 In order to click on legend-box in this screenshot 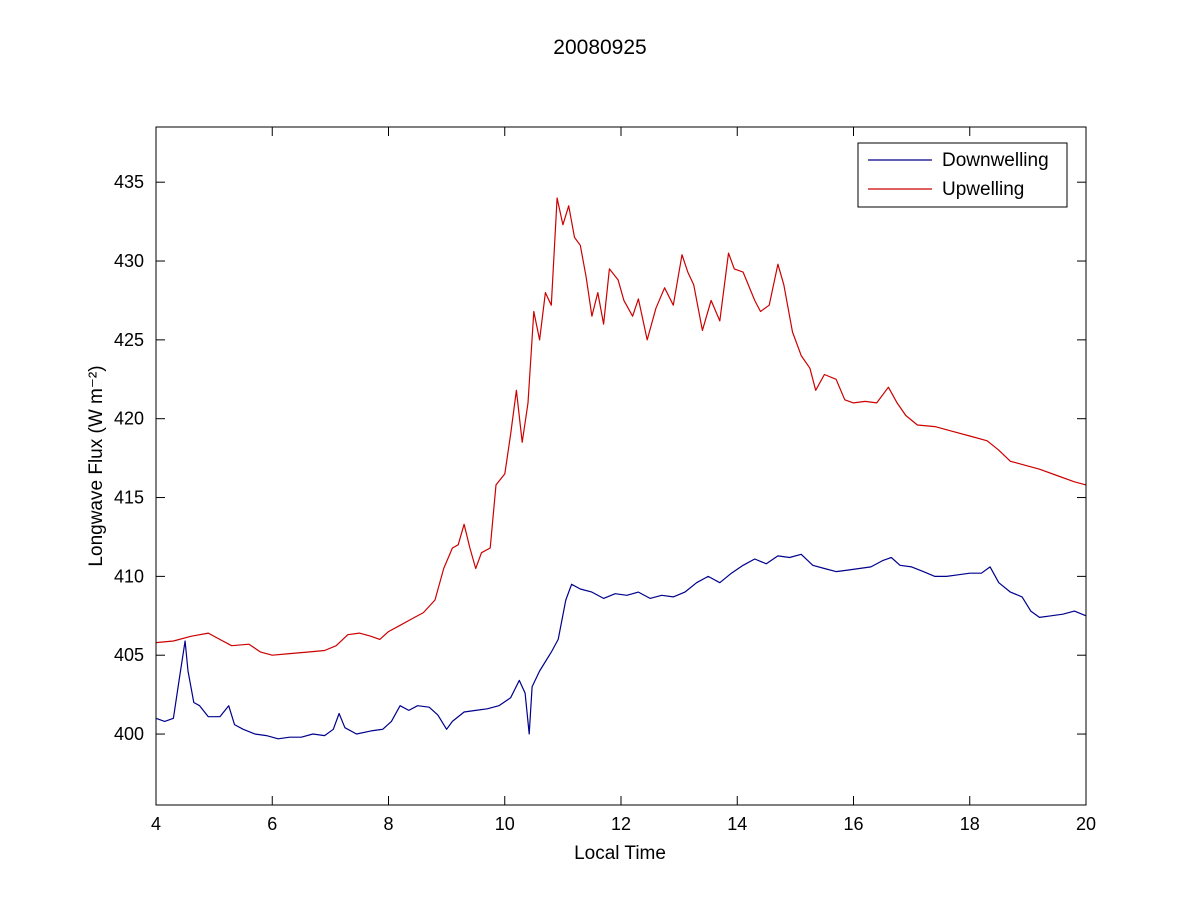, I will do `click(962, 175)`.